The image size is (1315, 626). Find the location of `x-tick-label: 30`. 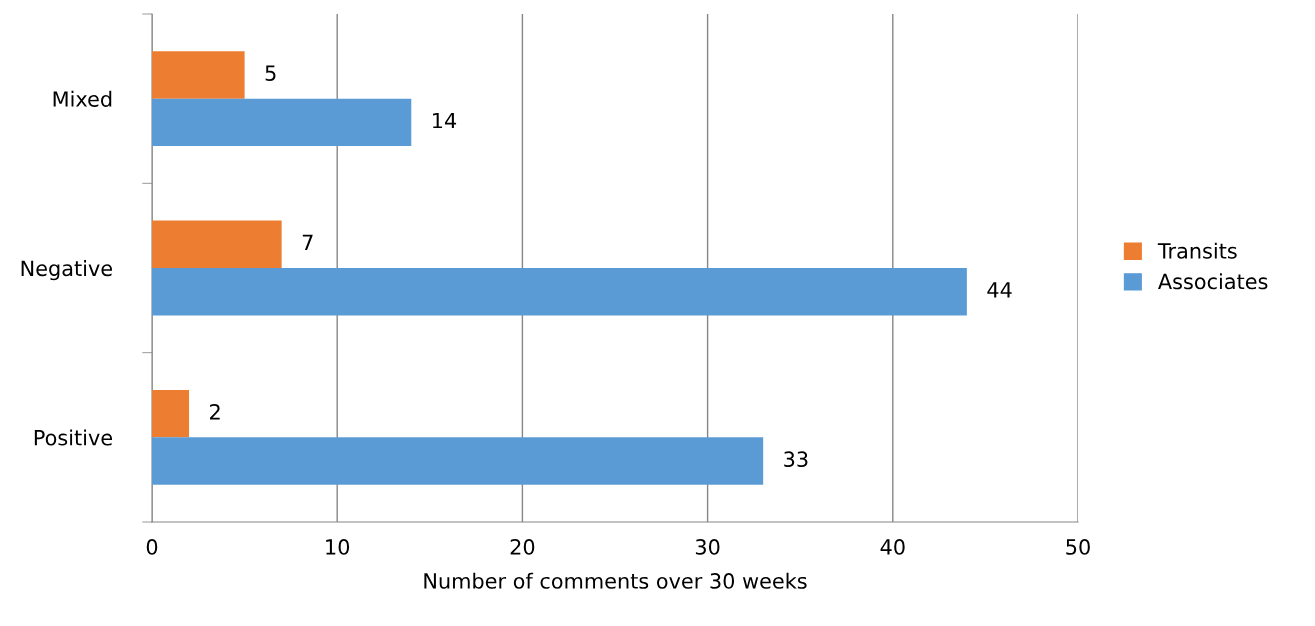

x-tick-label: 30 is located at coordinates (707, 547).